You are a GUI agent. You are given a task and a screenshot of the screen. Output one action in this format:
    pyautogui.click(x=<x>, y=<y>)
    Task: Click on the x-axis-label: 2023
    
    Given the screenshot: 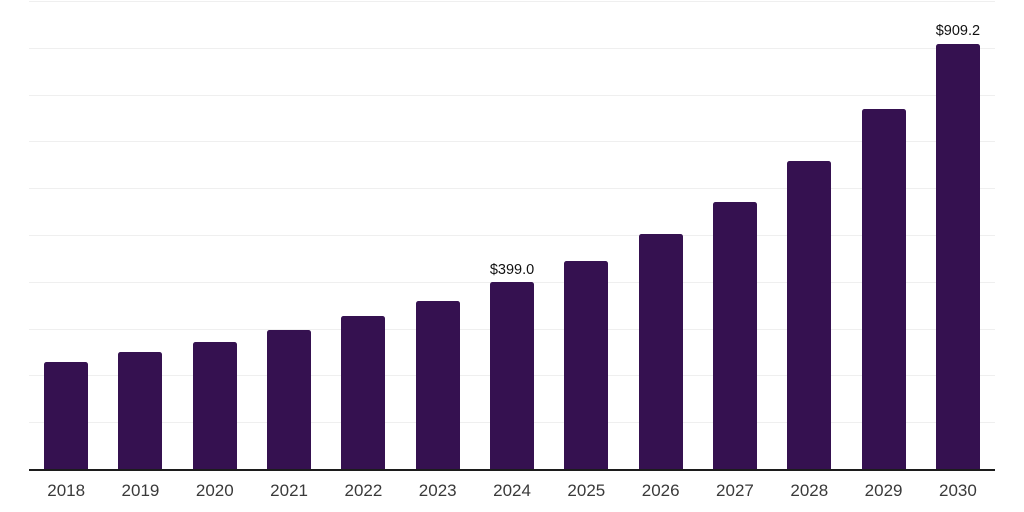 What is the action you would take?
    pyautogui.click(x=437, y=490)
    